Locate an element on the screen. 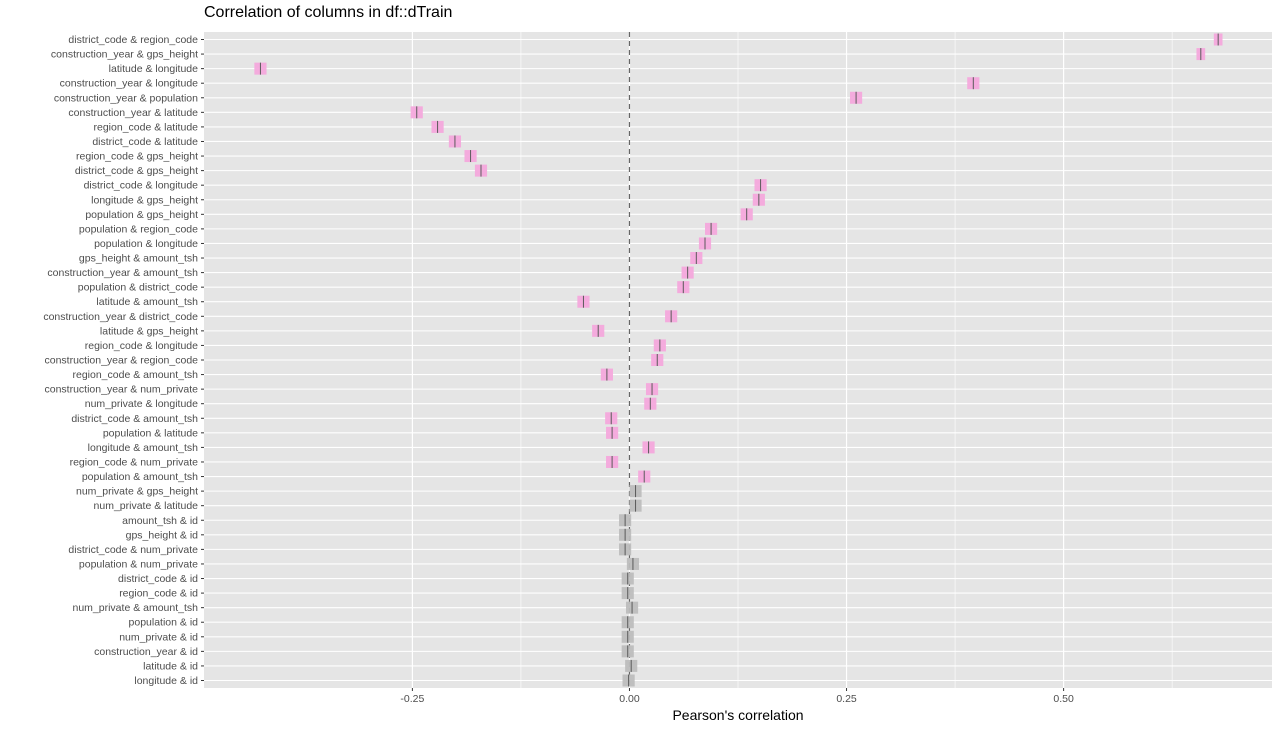 This screenshot has height=730, width=1280. y-tick-label: region_code & latitude is located at coordinates (146, 127).